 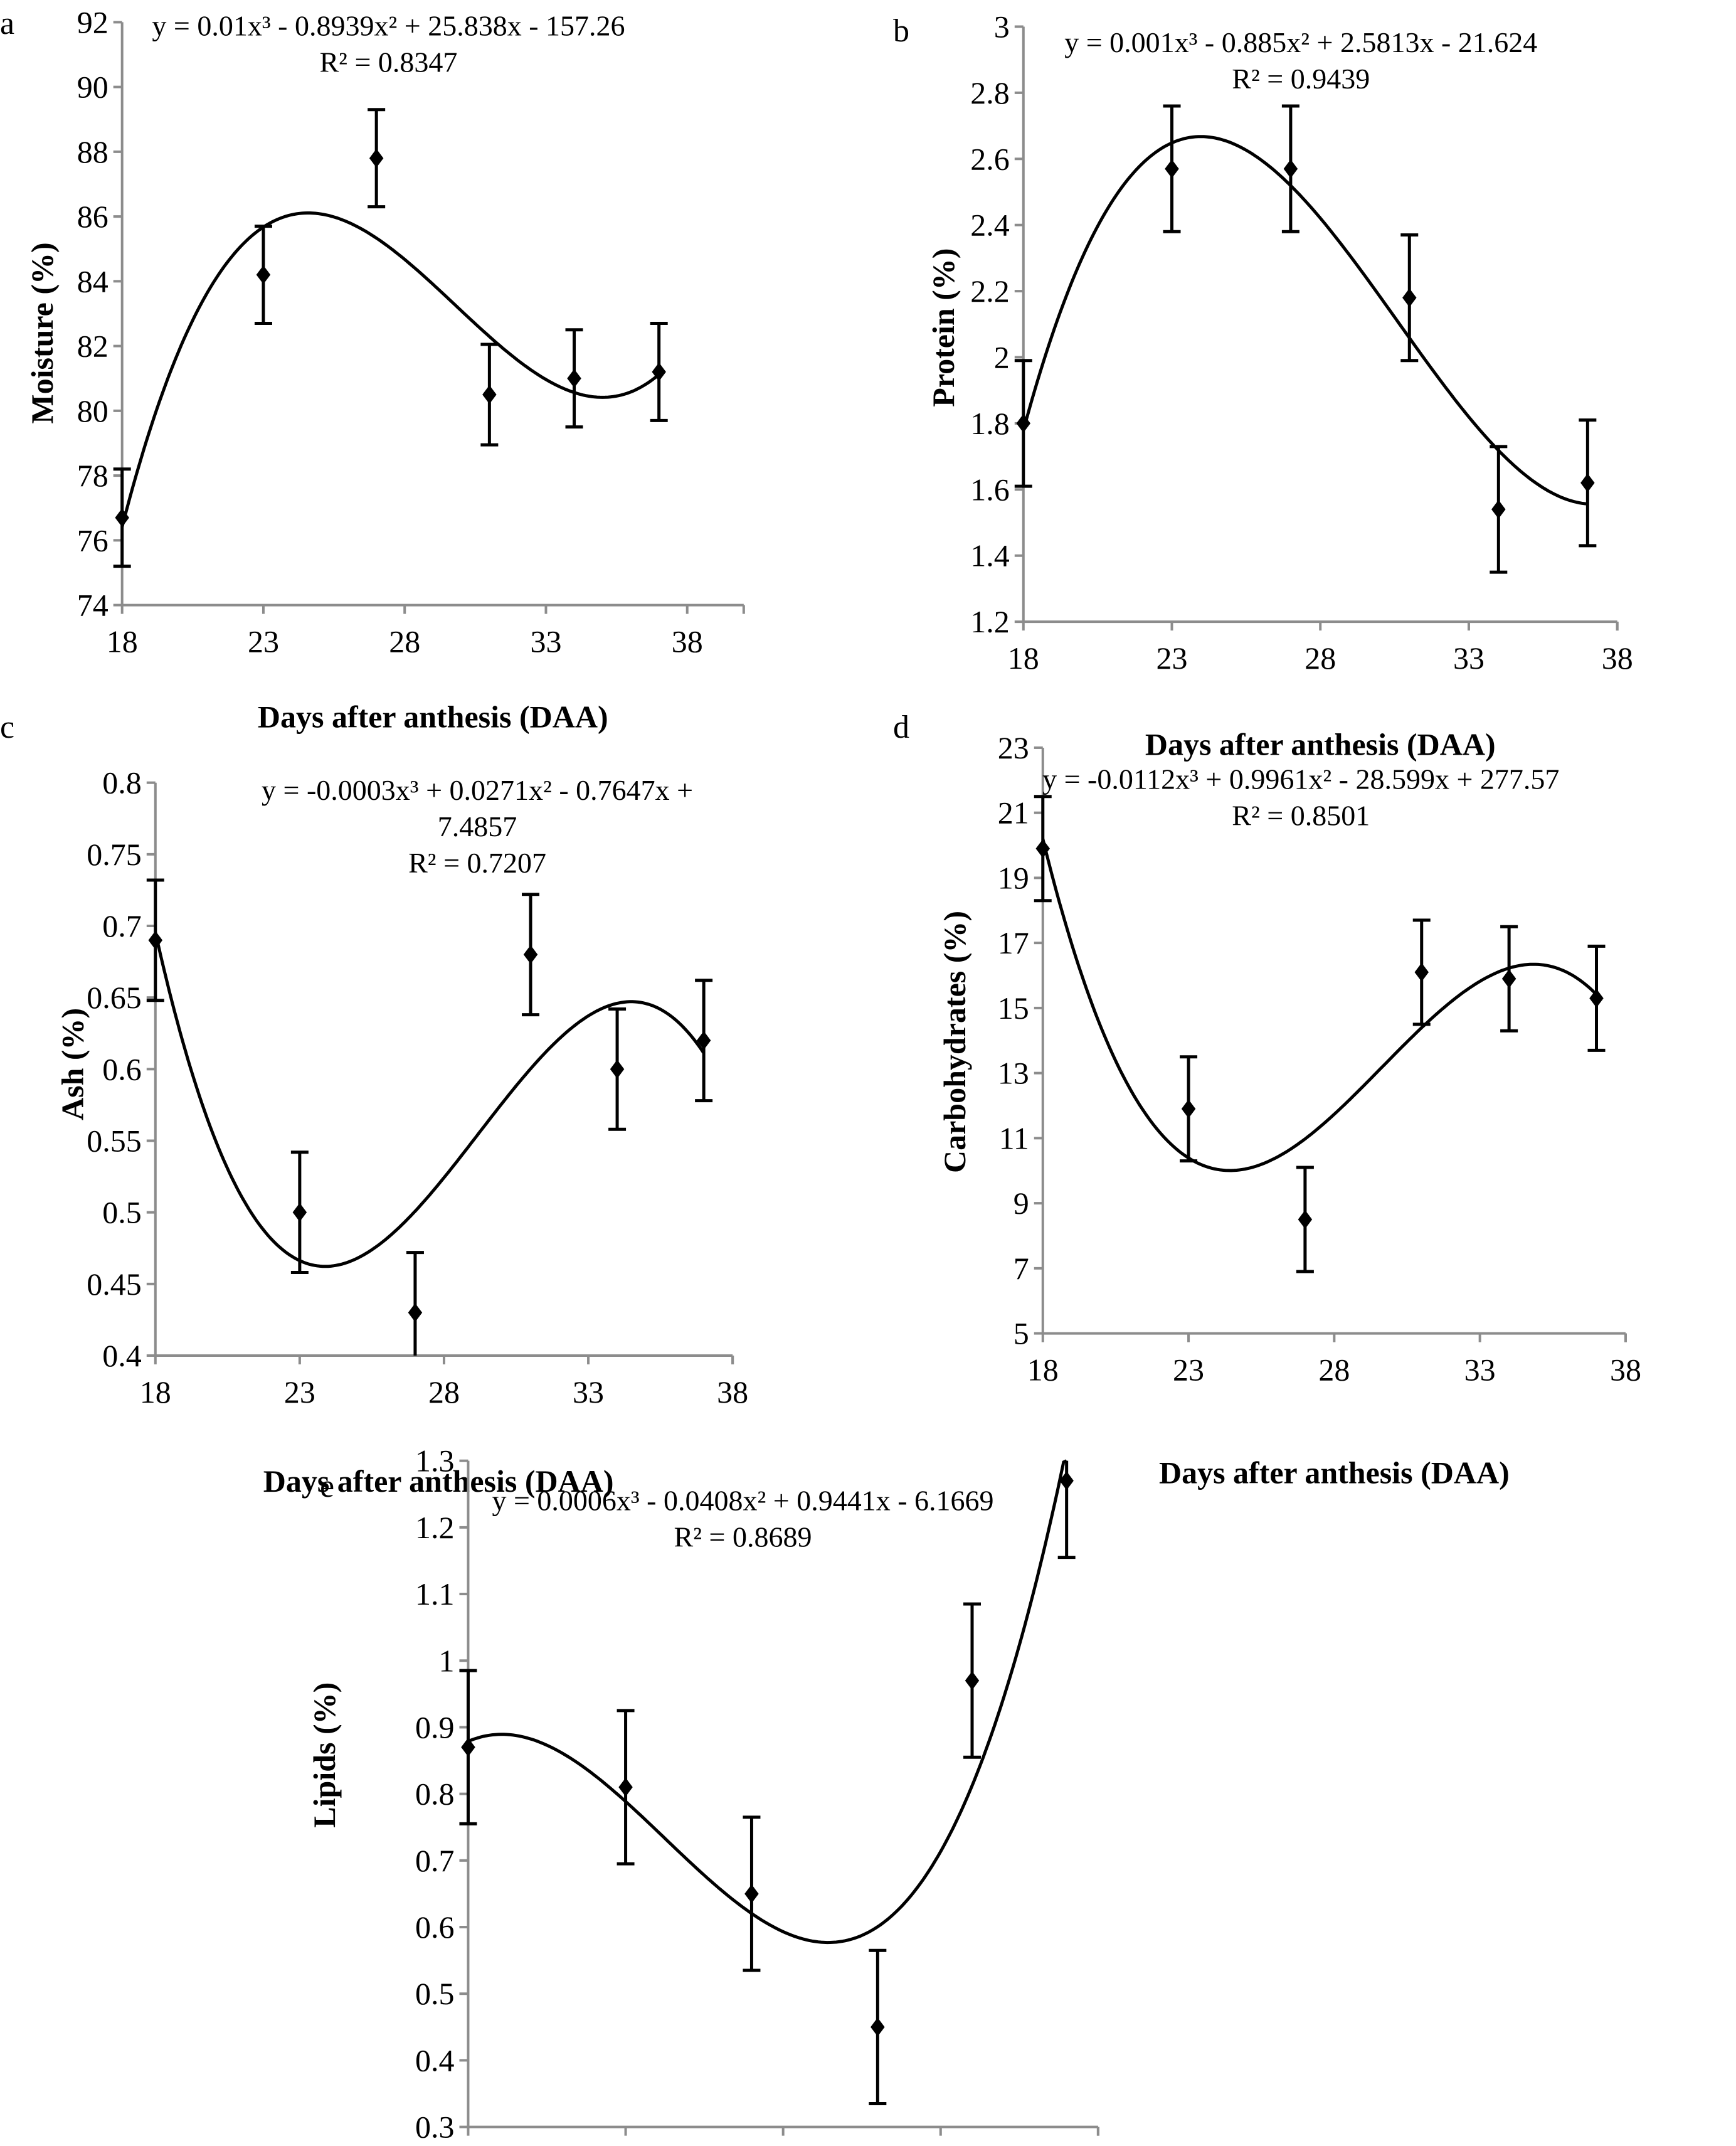 What do you see at coordinates (93, 87) in the screenshot?
I see `y-tick-label: 90` at bounding box center [93, 87].